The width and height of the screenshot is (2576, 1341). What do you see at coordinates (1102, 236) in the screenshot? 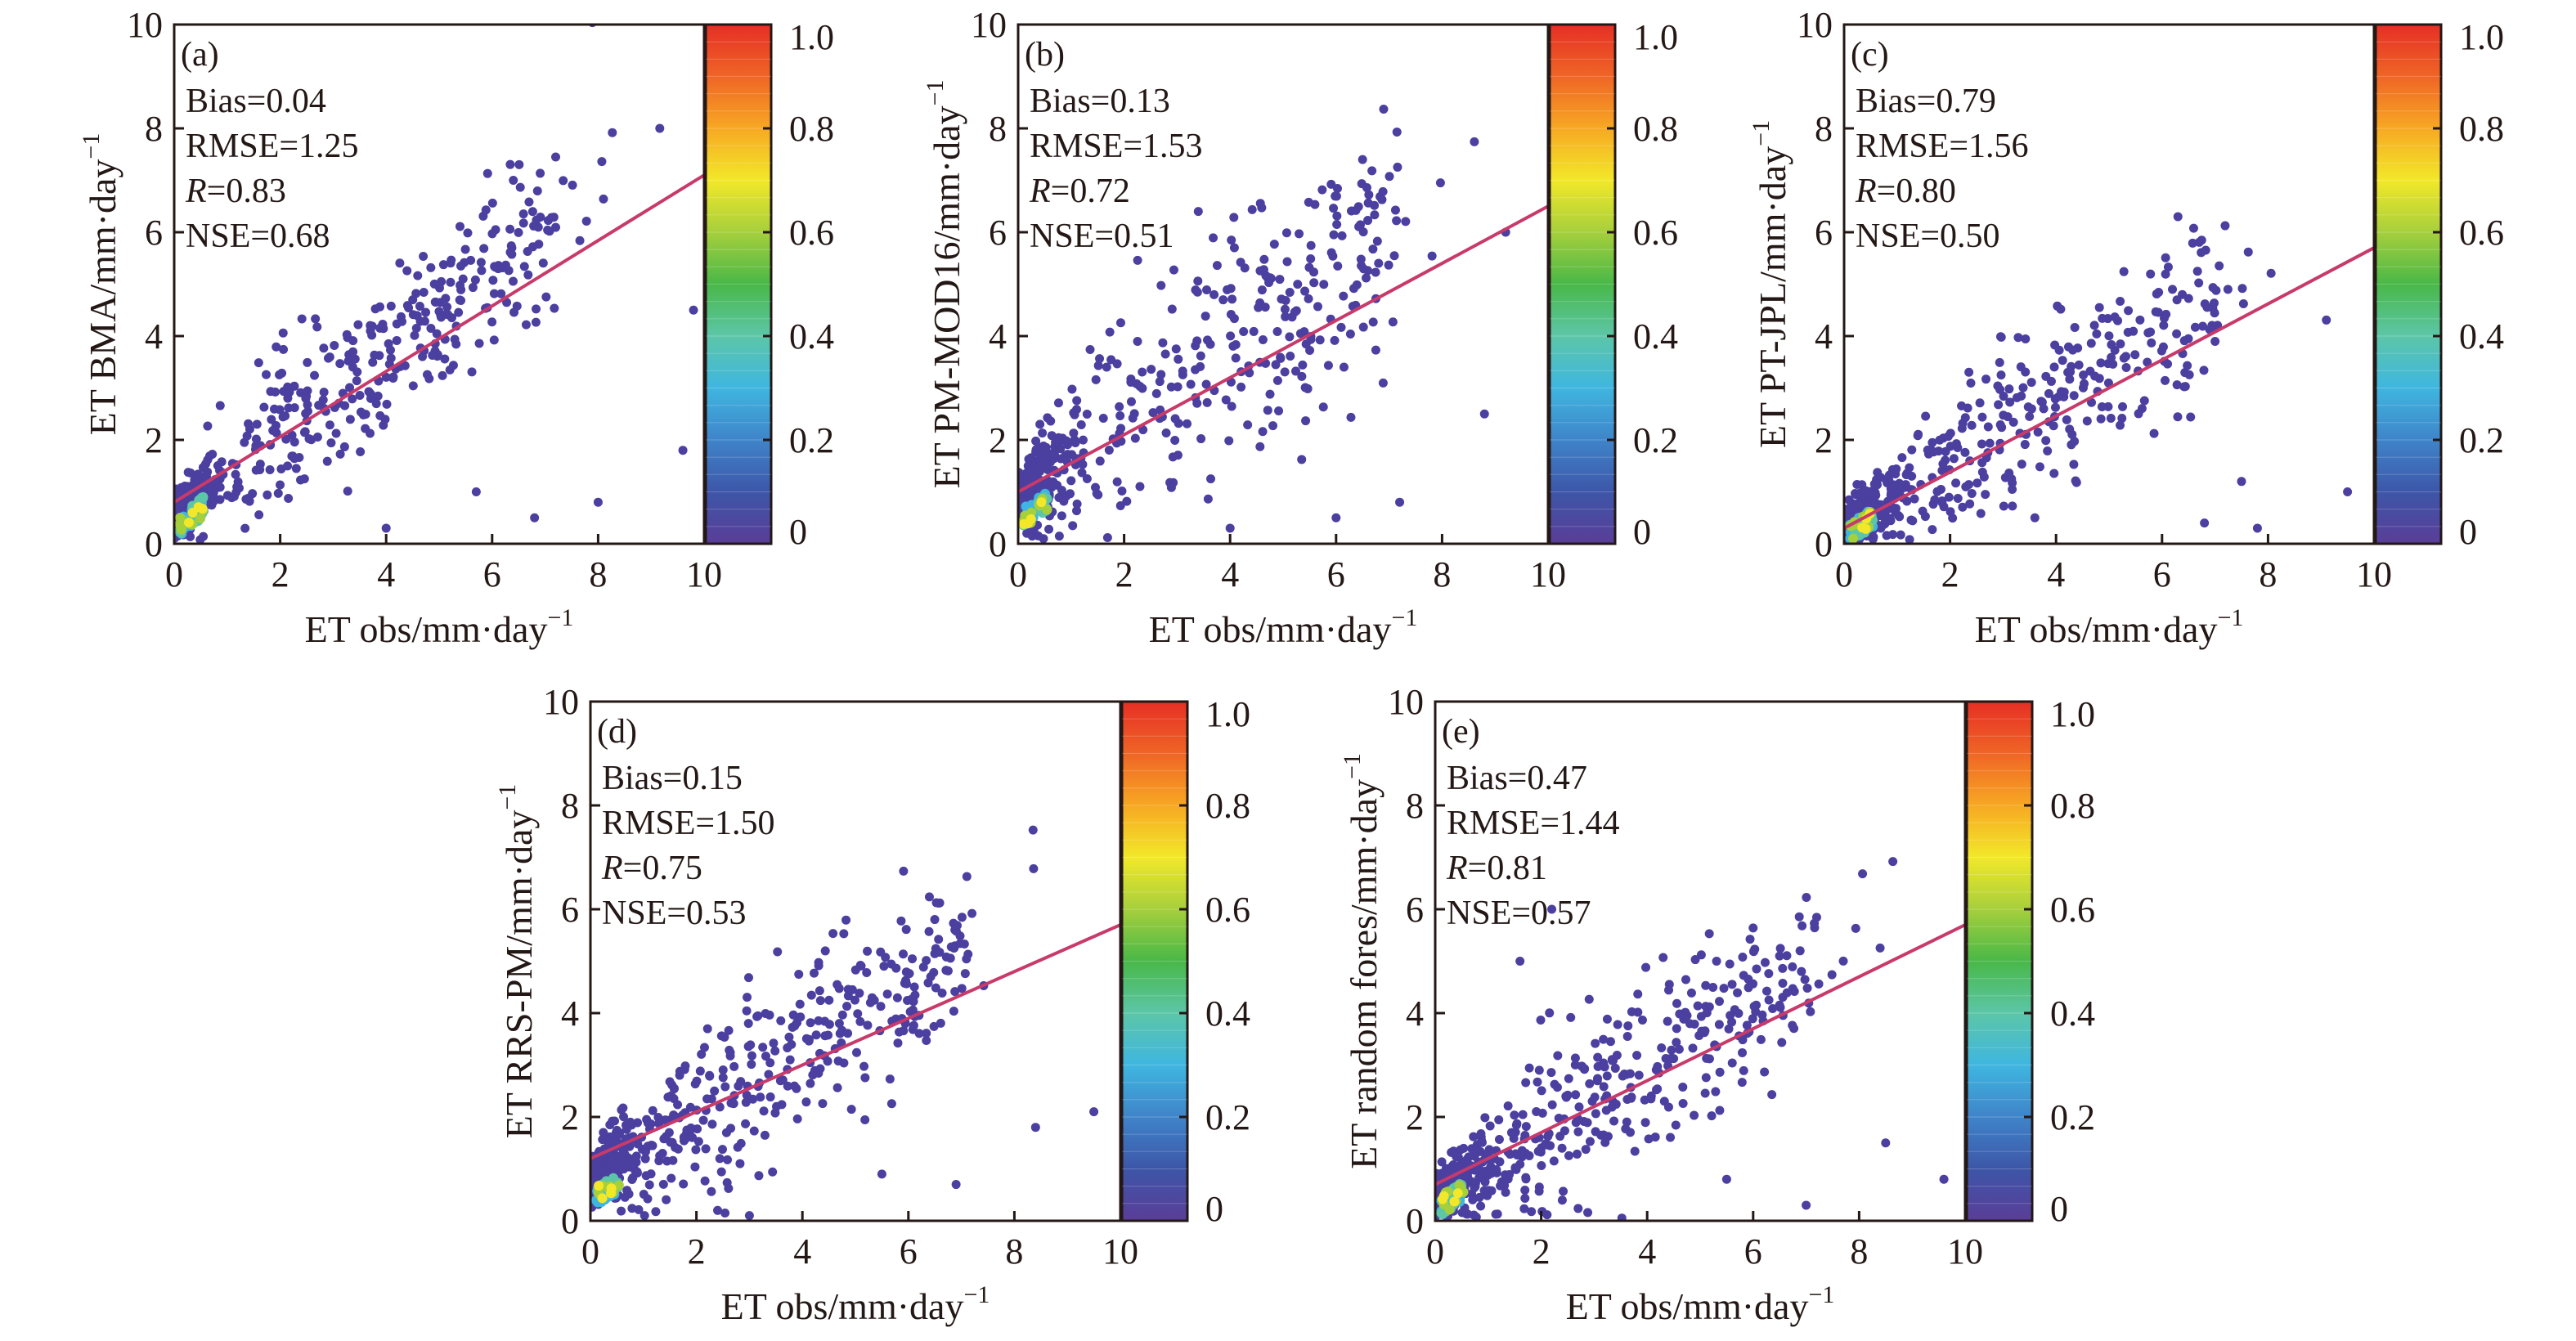
I see `nse-stat: NSE=0.51` at bounding box center [1102, 236].